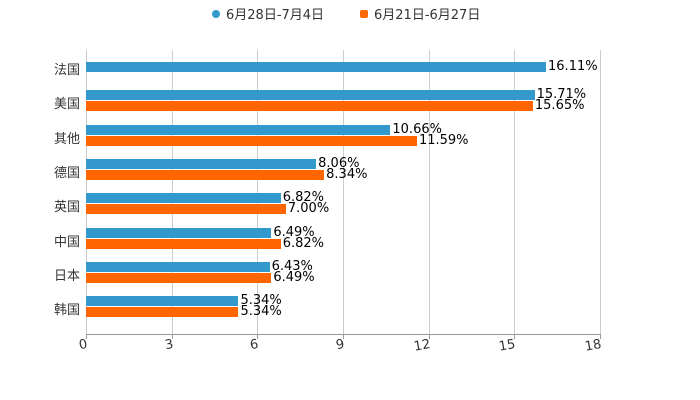  I want to click on x-axis, so click(343, 334).